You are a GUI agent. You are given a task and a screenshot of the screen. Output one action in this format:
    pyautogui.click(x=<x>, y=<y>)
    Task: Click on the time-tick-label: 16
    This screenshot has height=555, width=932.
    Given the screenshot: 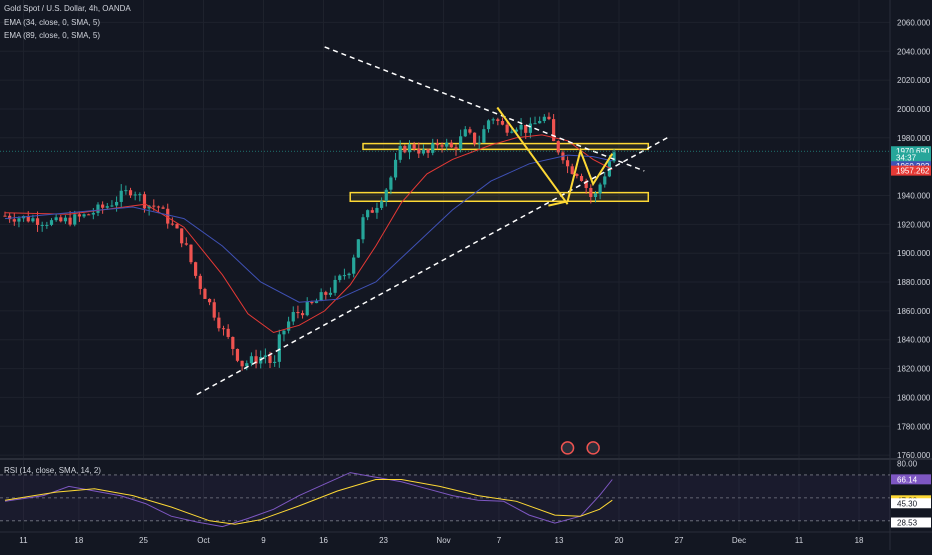 What is the action you would take?
    pyautogui.click(x=323, y=540)
    